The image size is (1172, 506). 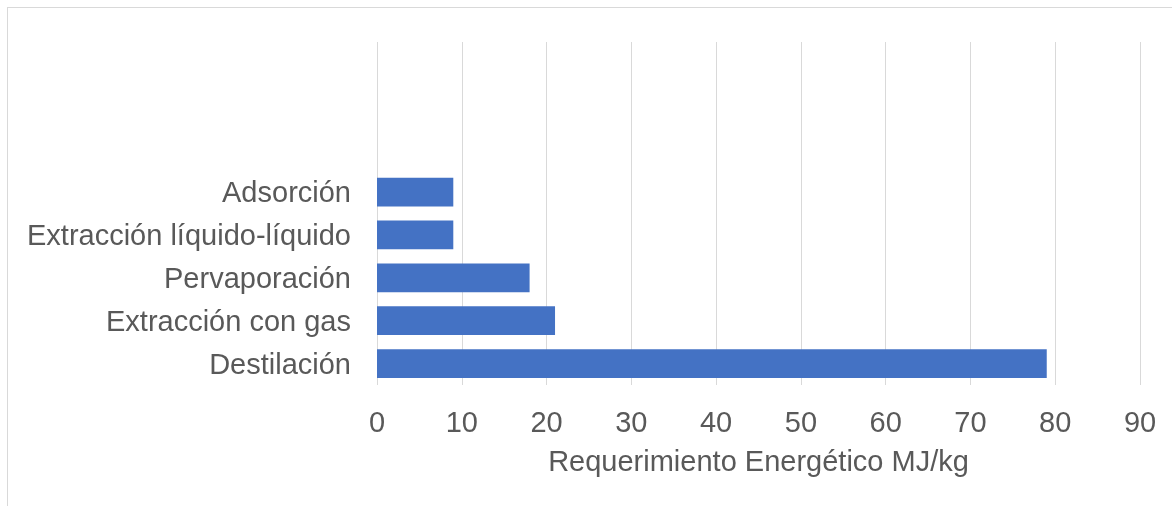 I want to click on x-tick-label: 0, so click(x=377, y=421).